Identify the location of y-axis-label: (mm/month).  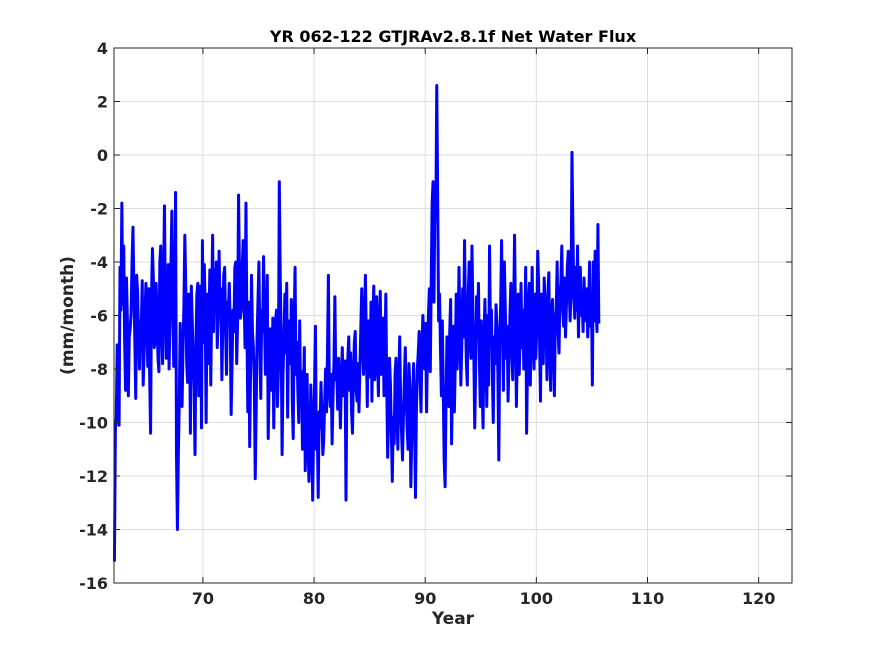
(68, 315).